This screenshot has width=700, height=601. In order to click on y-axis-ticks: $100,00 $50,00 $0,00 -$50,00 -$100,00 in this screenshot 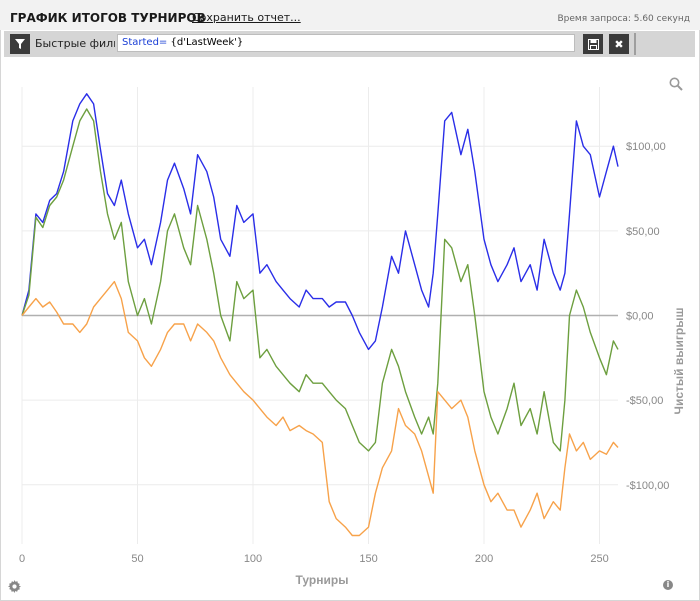, I will do `click(647, 316)`.